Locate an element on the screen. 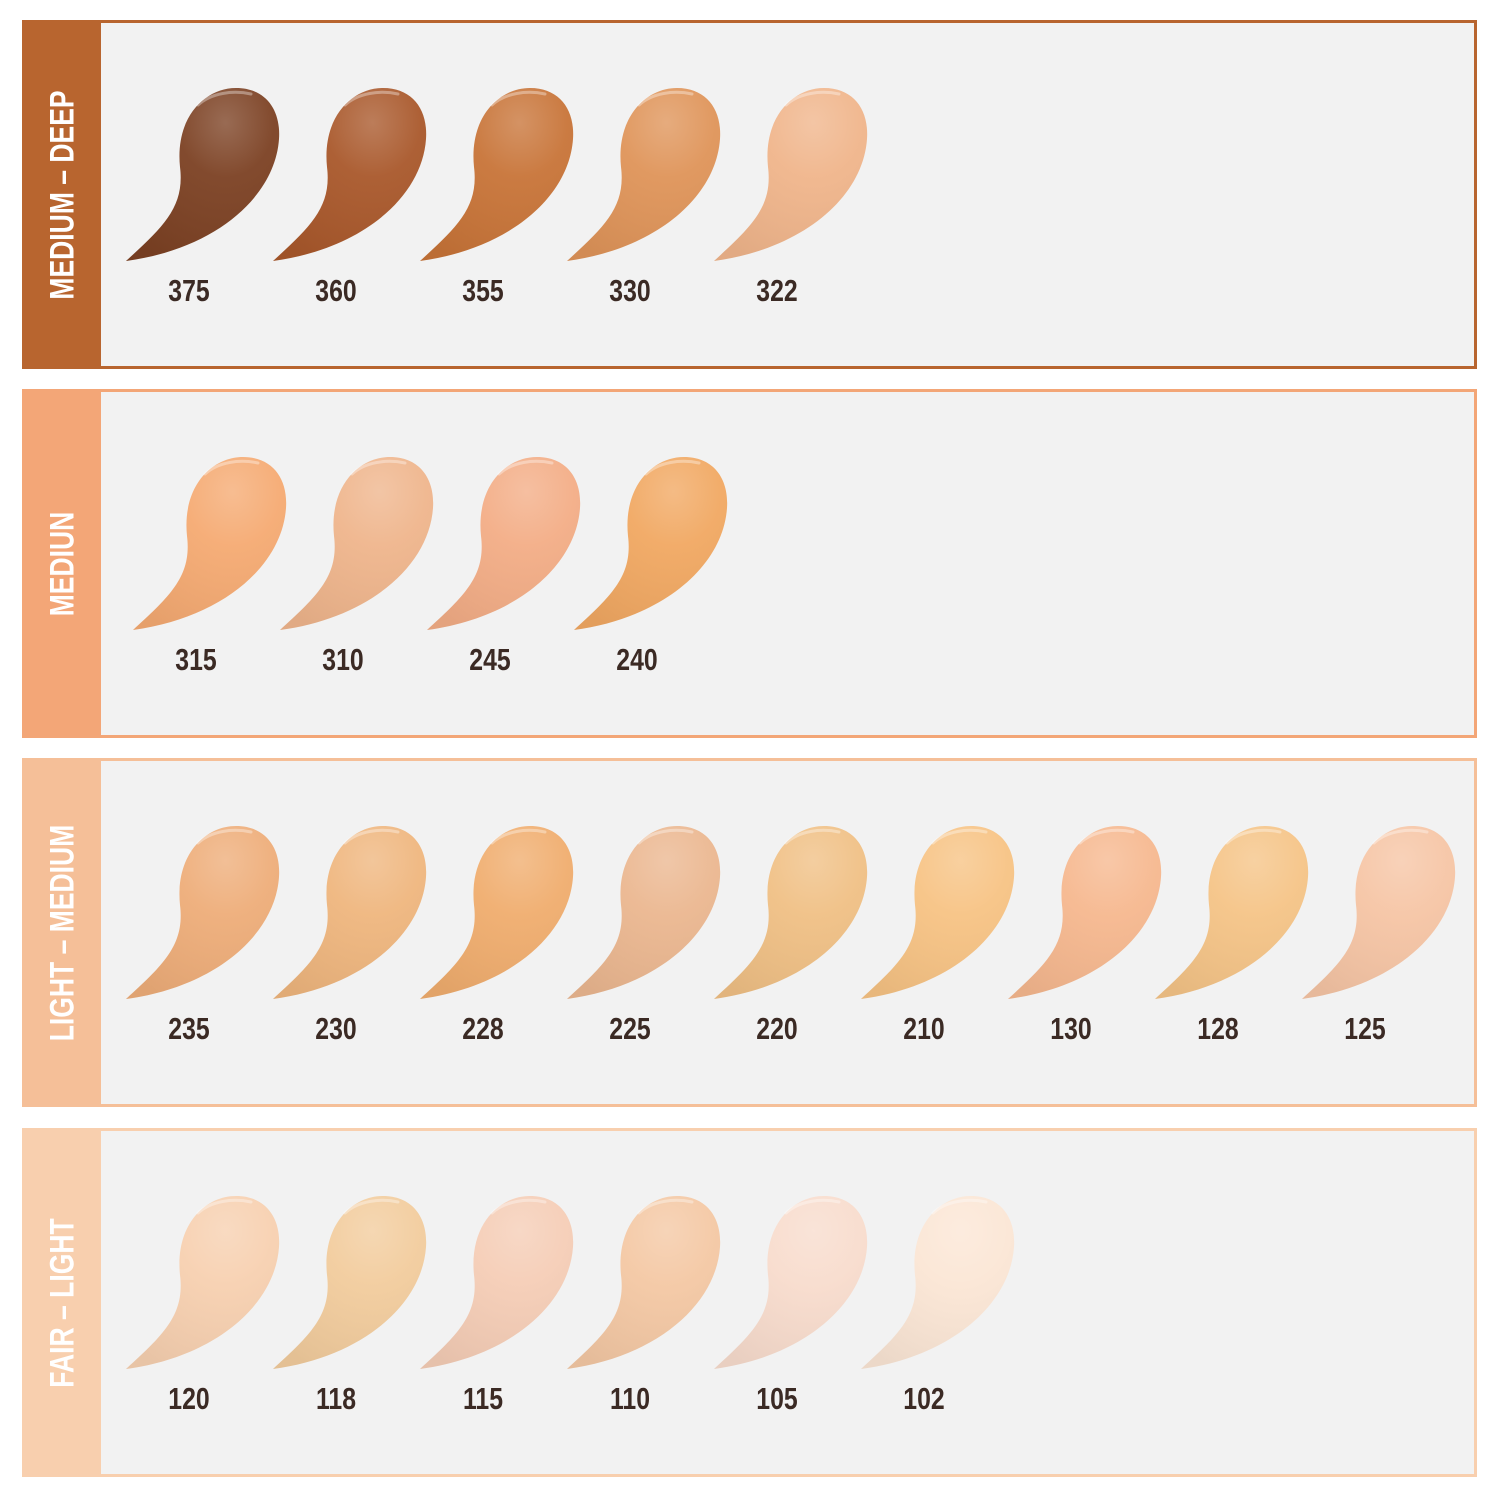 Image resolution: width=1500 pixels, height=1500 pixels. shade-code: 115 is located at coordinates (482, 1398).